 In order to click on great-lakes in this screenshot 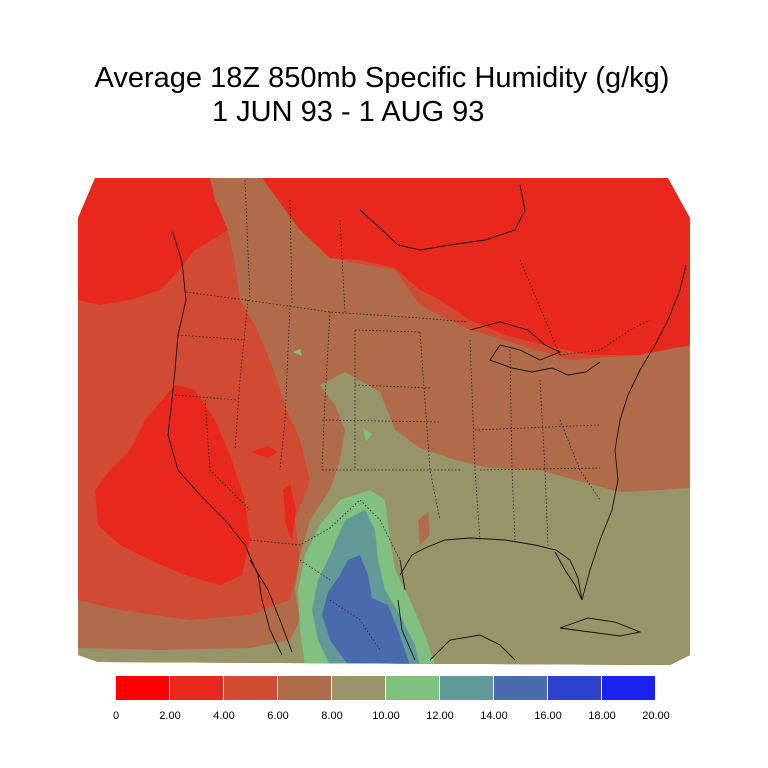, I will do `click(535, 348)`.